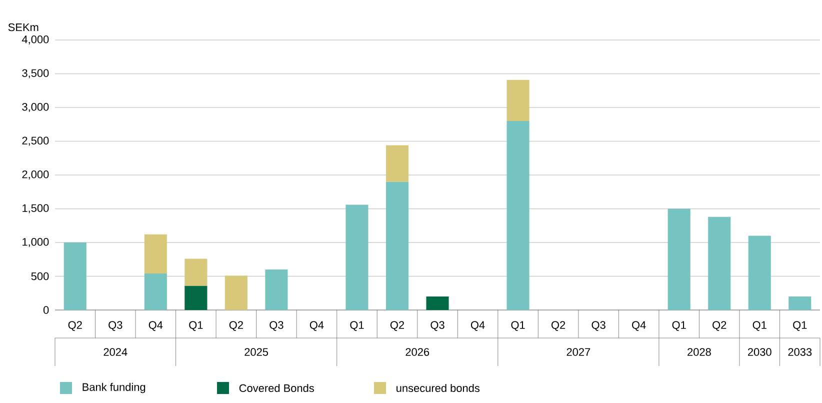 This screenshot has height=403, width=822. I want to click on text: 2028, so click(699, 352).